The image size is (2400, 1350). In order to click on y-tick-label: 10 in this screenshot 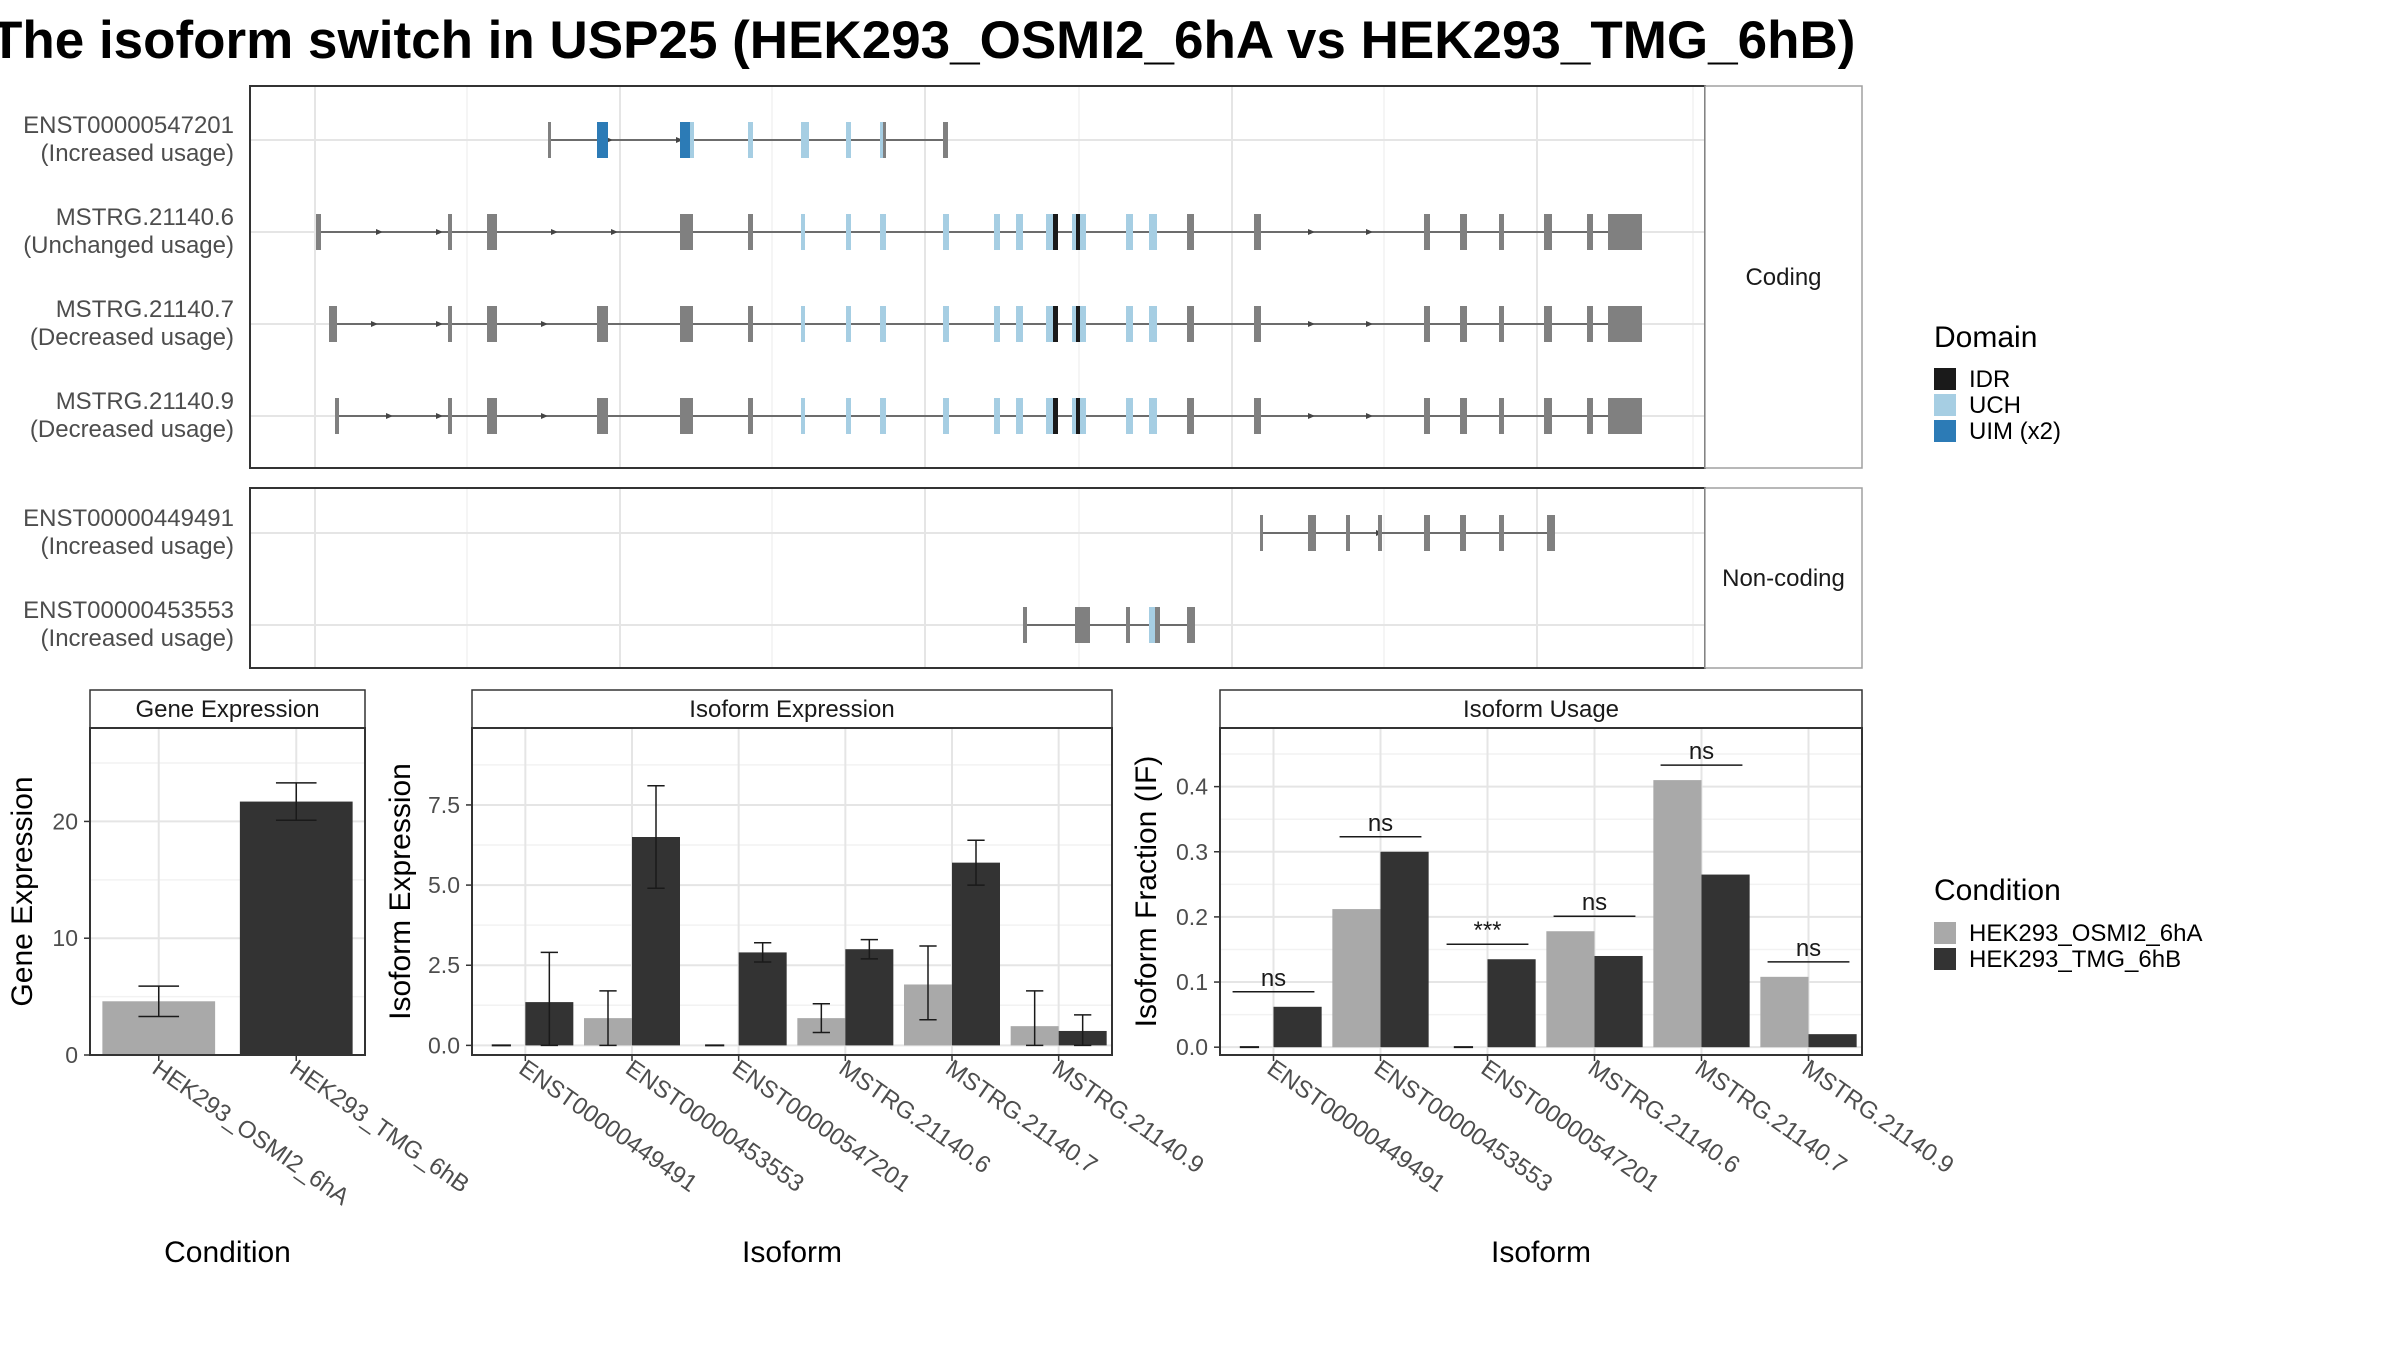, I will do `click(65, 938)`.